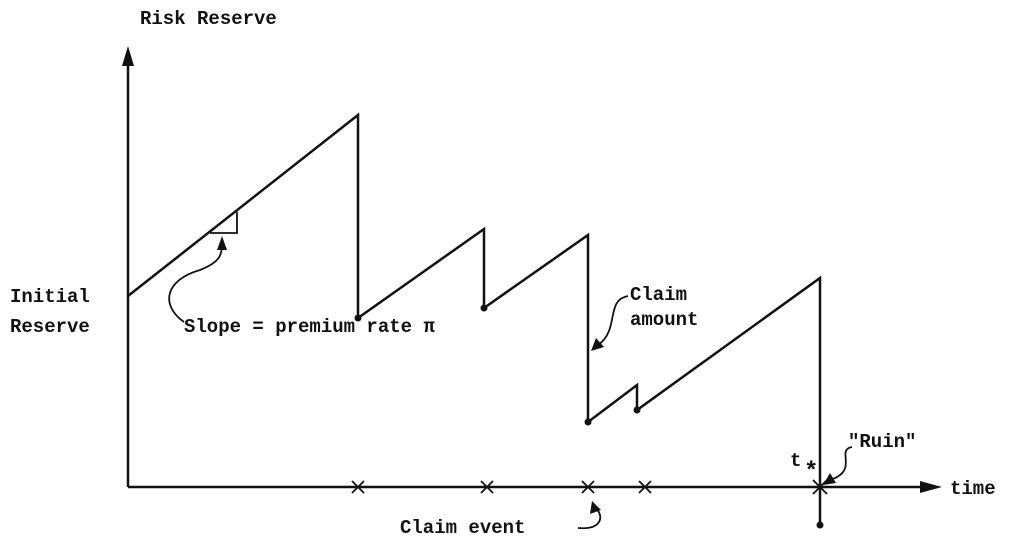  What do you see at coordinates (50, 297) in the screenshot?
I see `initial-label: Initial` at bounding box center [50, 297].